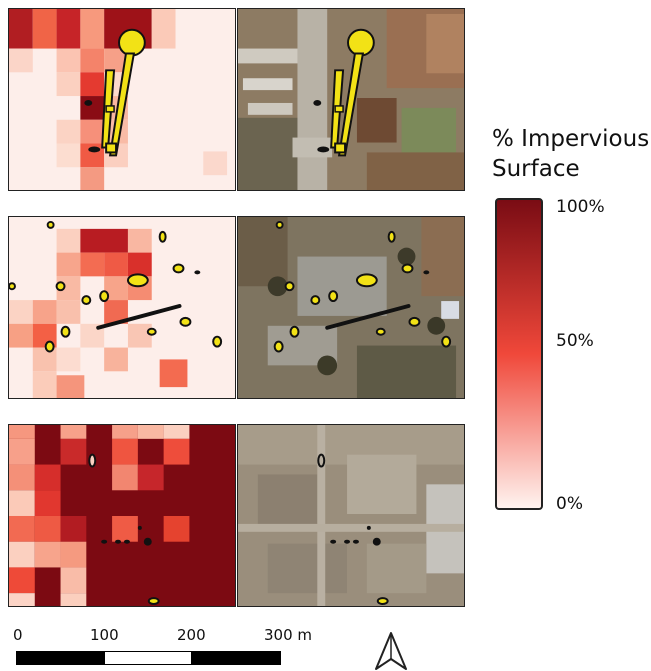  I want to click on scale-tick-100: 100, so click(104, 635).